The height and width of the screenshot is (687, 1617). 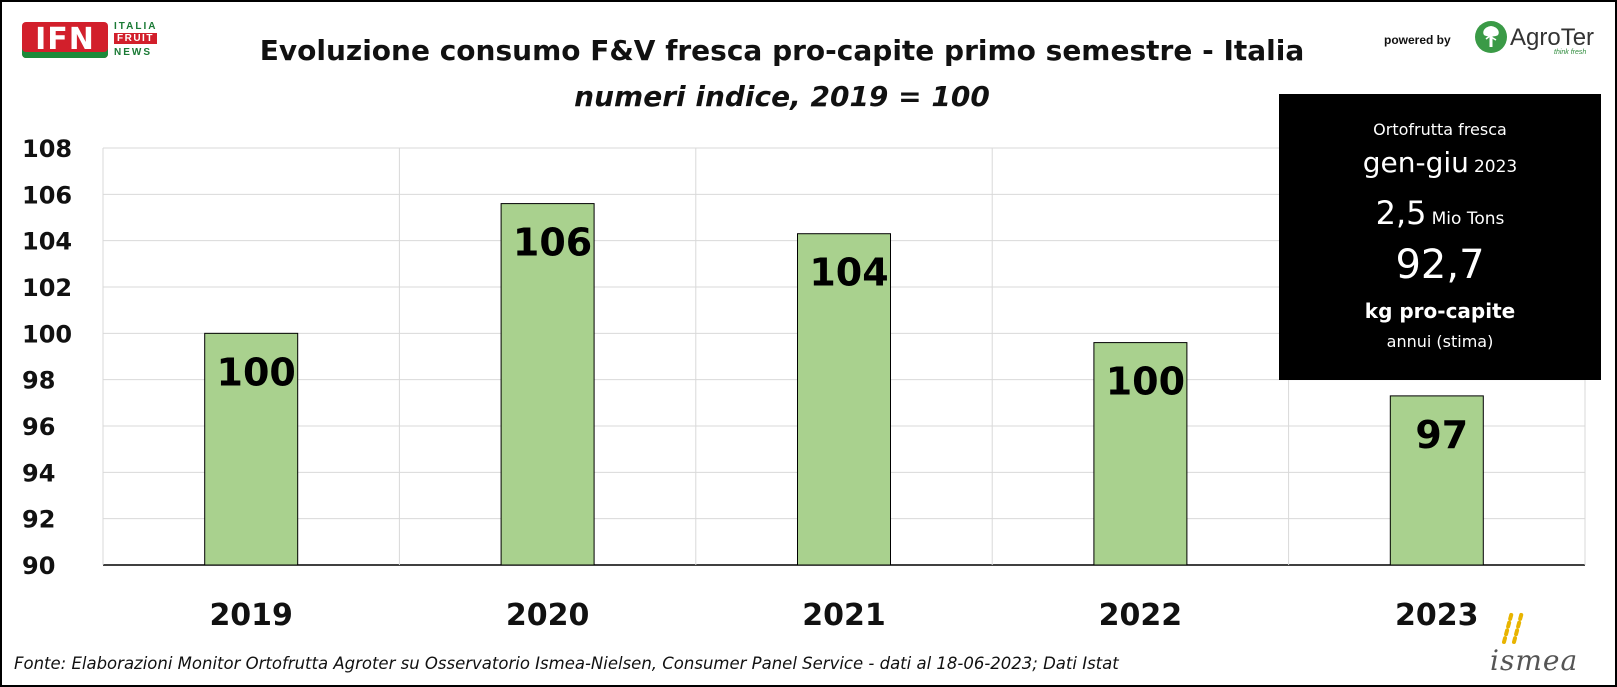 I want to click on ifn-logo-word-fruit: FRUIT, so click(x=135, y=38).